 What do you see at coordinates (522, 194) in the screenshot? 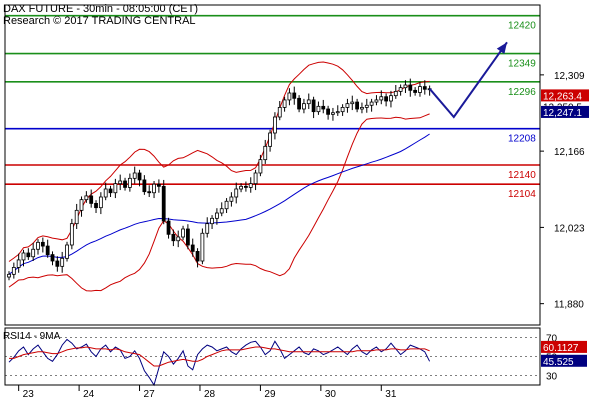
I see `level-label-12104: 12104` at bounding box center [522, 194].